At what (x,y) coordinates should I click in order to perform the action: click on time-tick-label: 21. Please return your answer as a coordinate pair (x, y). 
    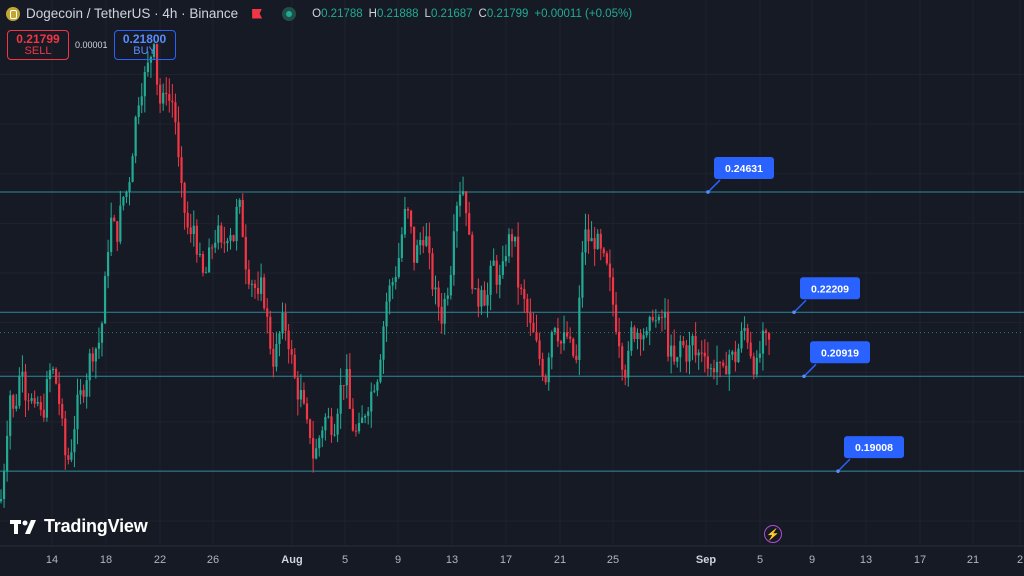
    Looking at the image, I should click on (973, 560).